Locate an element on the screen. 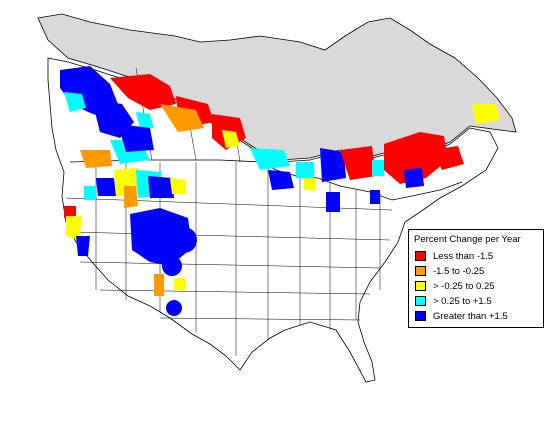 The width and height of the screenshot is (547, 423). legend-swatch-yellow is located at coordinates (420, 286).